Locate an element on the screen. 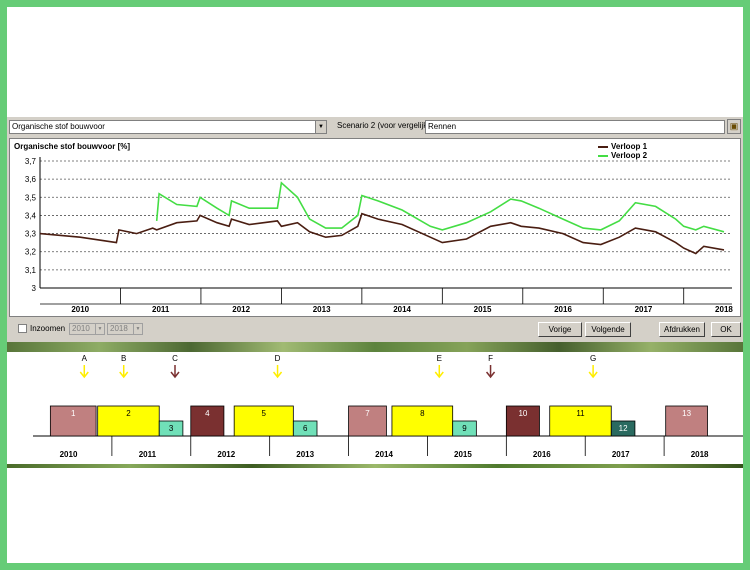 The height and width of the screenshot is (570, 750). timeline-year-label: 2012 is located at coordinates (226, 454).